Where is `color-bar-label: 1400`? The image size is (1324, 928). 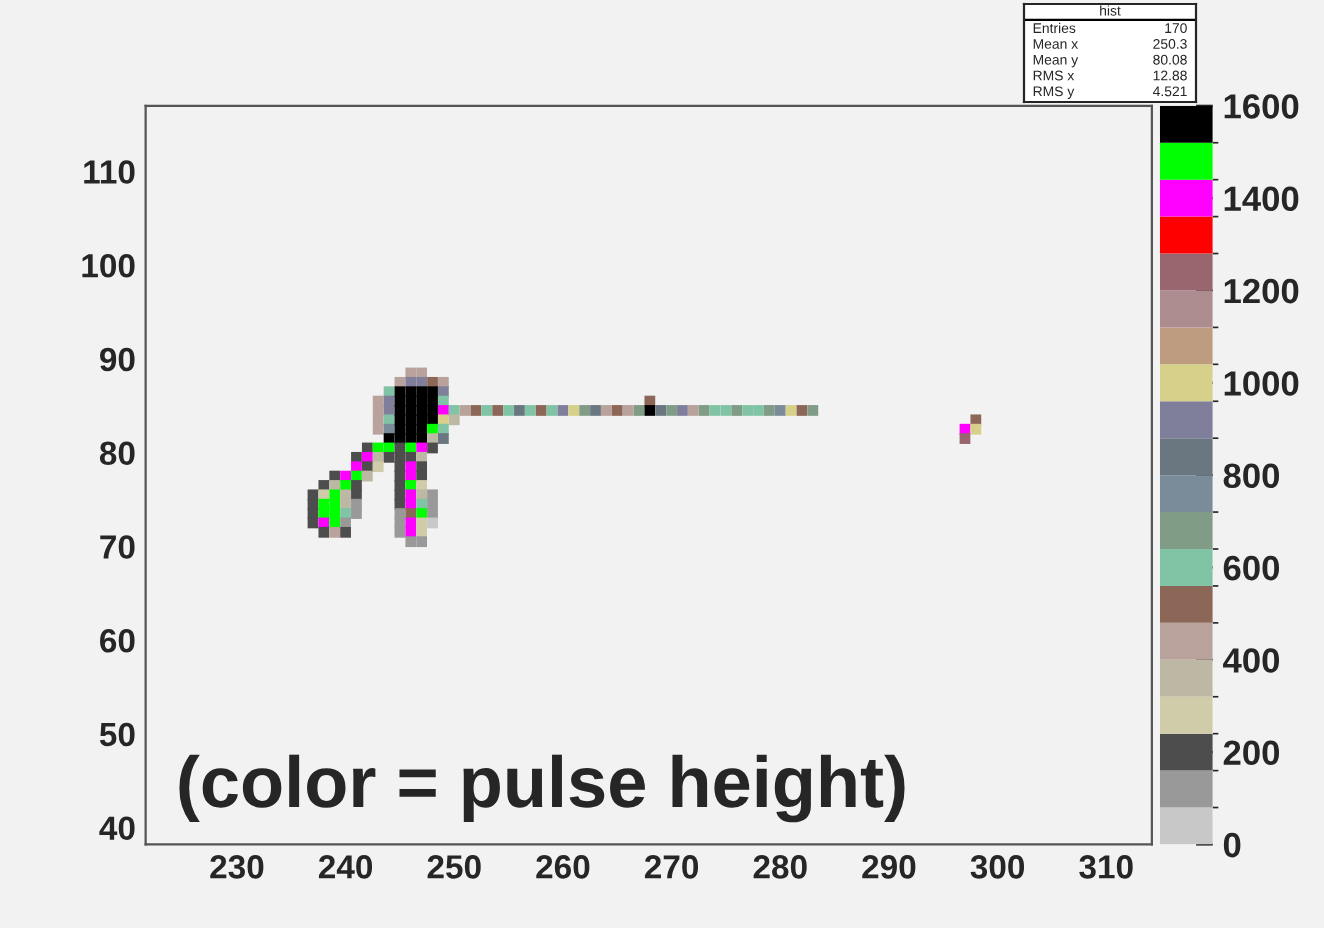
color-bar-label: 1400 is located at coordinates (1261, 199).